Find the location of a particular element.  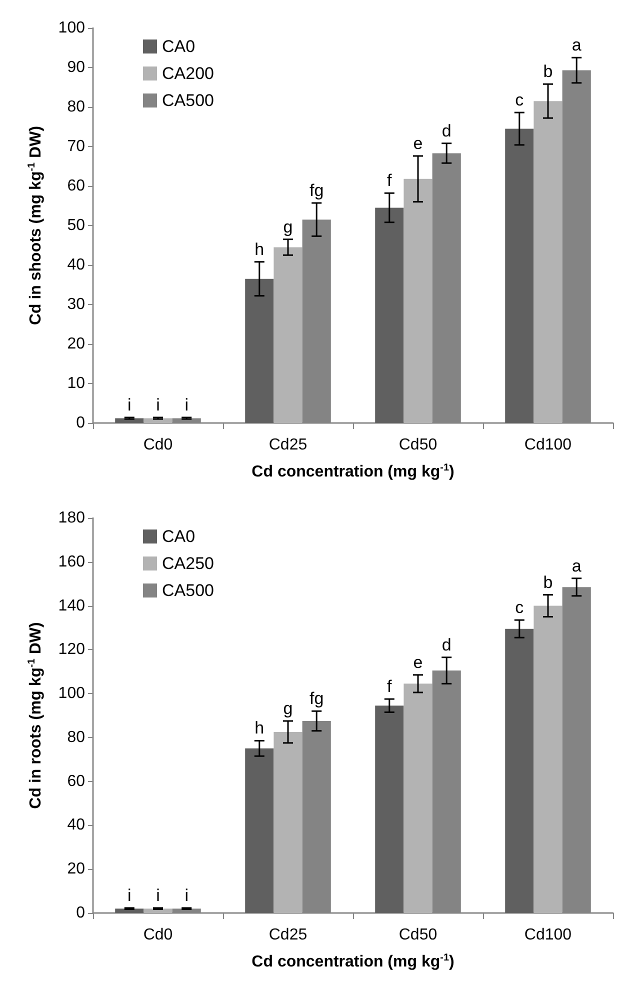

y-tick-label: 30 is located at coordinates (76, 304).